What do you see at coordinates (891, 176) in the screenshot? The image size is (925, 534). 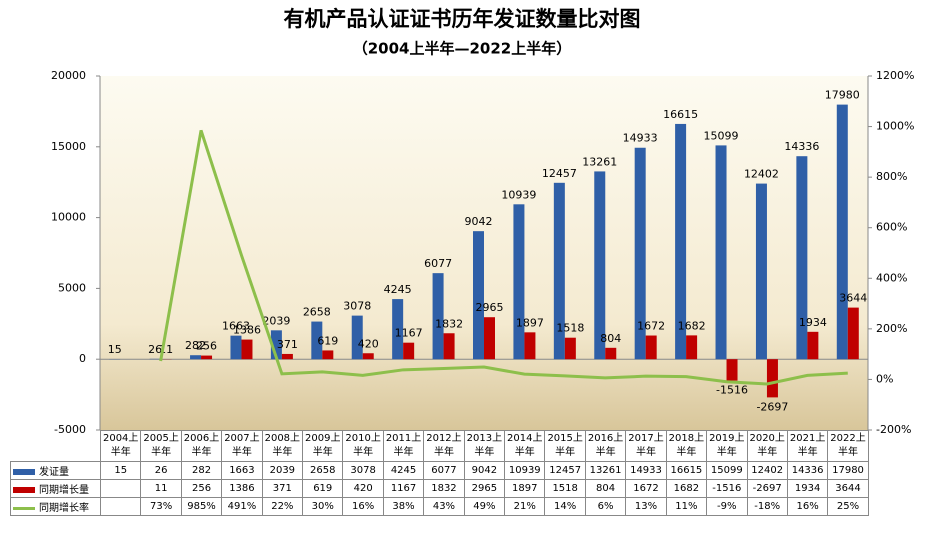 I see `y2-tick-label: 800%` at bounding box center [891, 176].